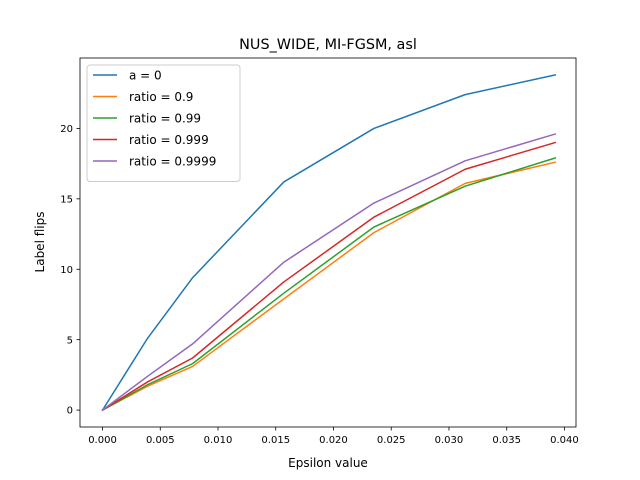 The height and width of the screenshot is (480, 640). I want to click on x-tick-label: 0.005, so click(160, 440).